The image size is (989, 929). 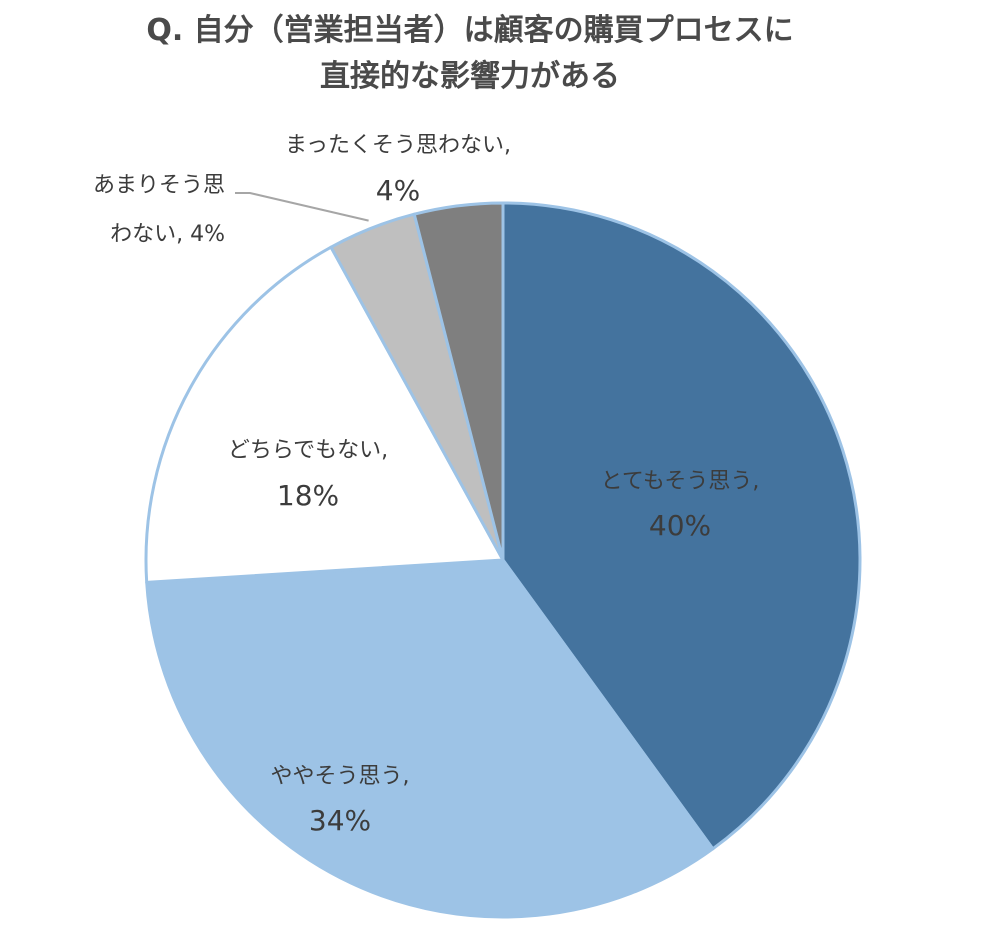 What do you see at coordinates (308, 495) in the screenshot?
I see `slice-label-2-percent: 18%` at bounding box center [308, 495].